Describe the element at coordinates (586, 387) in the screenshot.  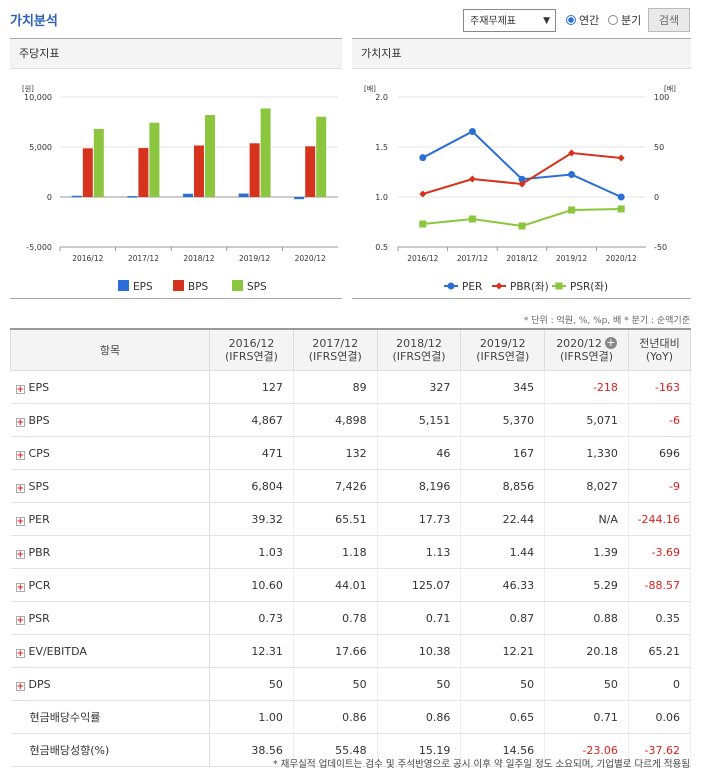
I see `table-cell: -218` at that location.